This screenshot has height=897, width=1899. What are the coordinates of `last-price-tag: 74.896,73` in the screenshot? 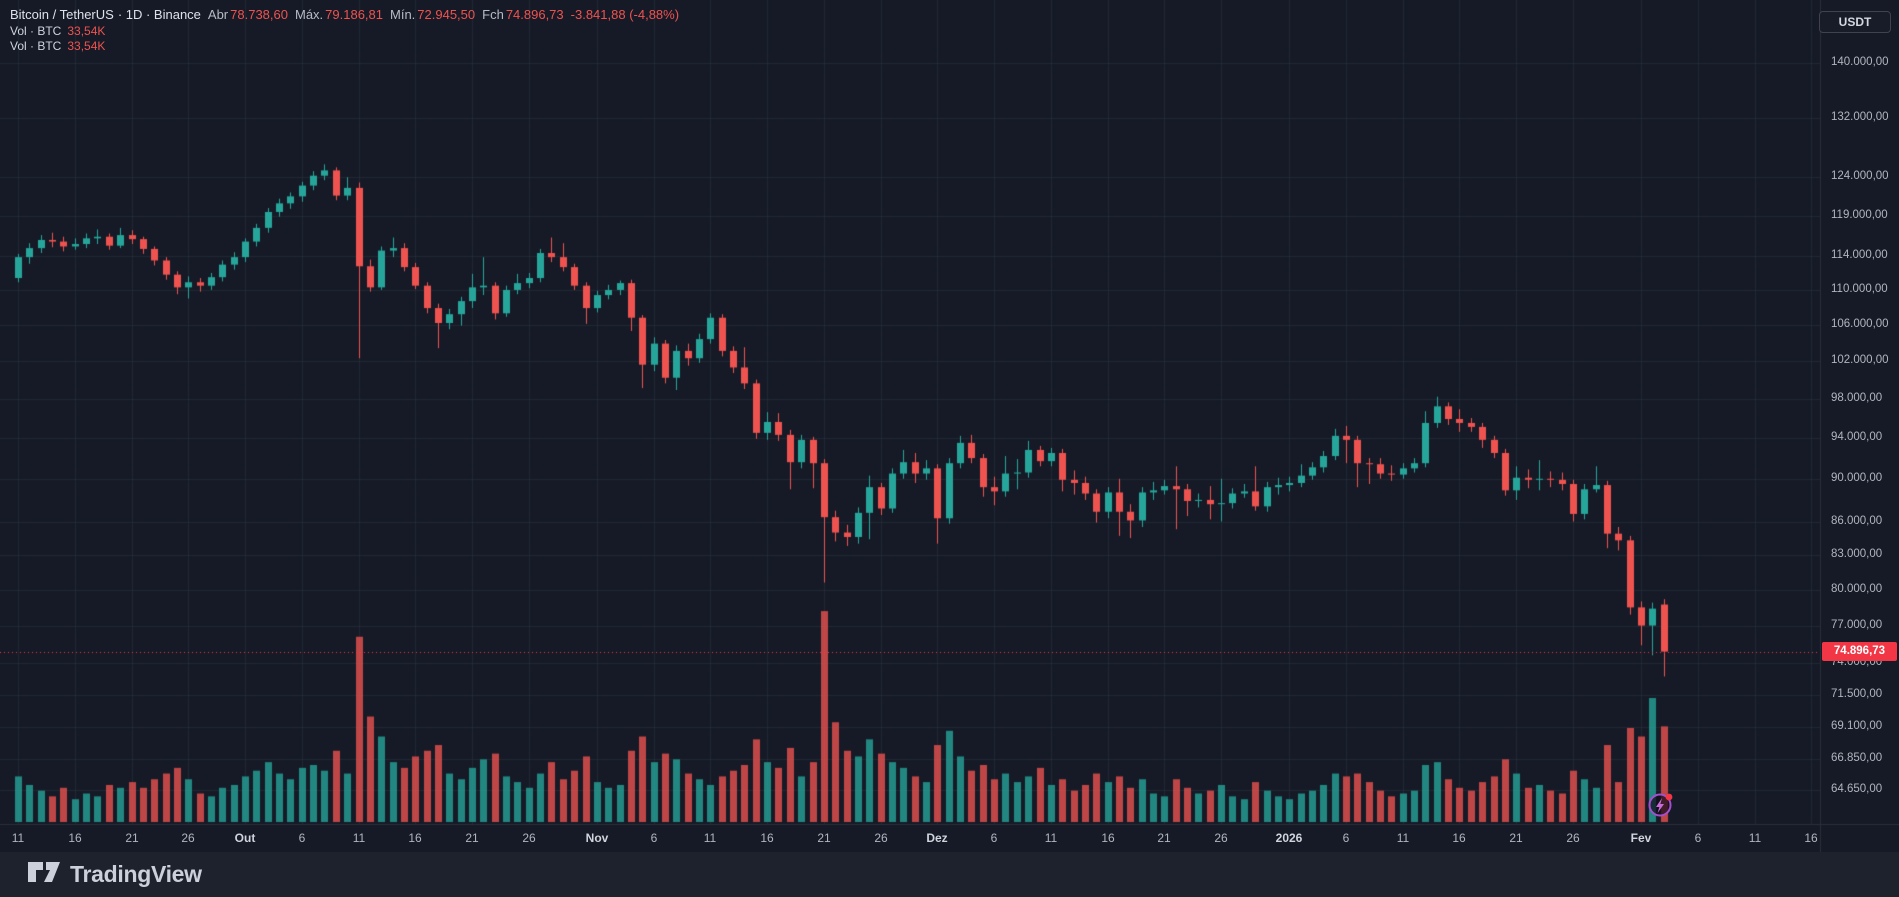 It's located at (1859, 651).